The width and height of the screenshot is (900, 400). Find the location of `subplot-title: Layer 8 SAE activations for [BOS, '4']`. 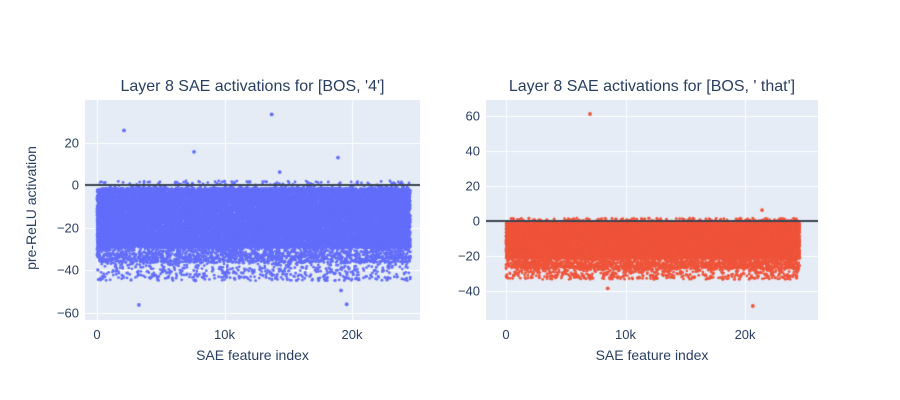

subplot-title: Layer 8 SAE activations for [BOS, '4'] is located at coordinates (252, 86).